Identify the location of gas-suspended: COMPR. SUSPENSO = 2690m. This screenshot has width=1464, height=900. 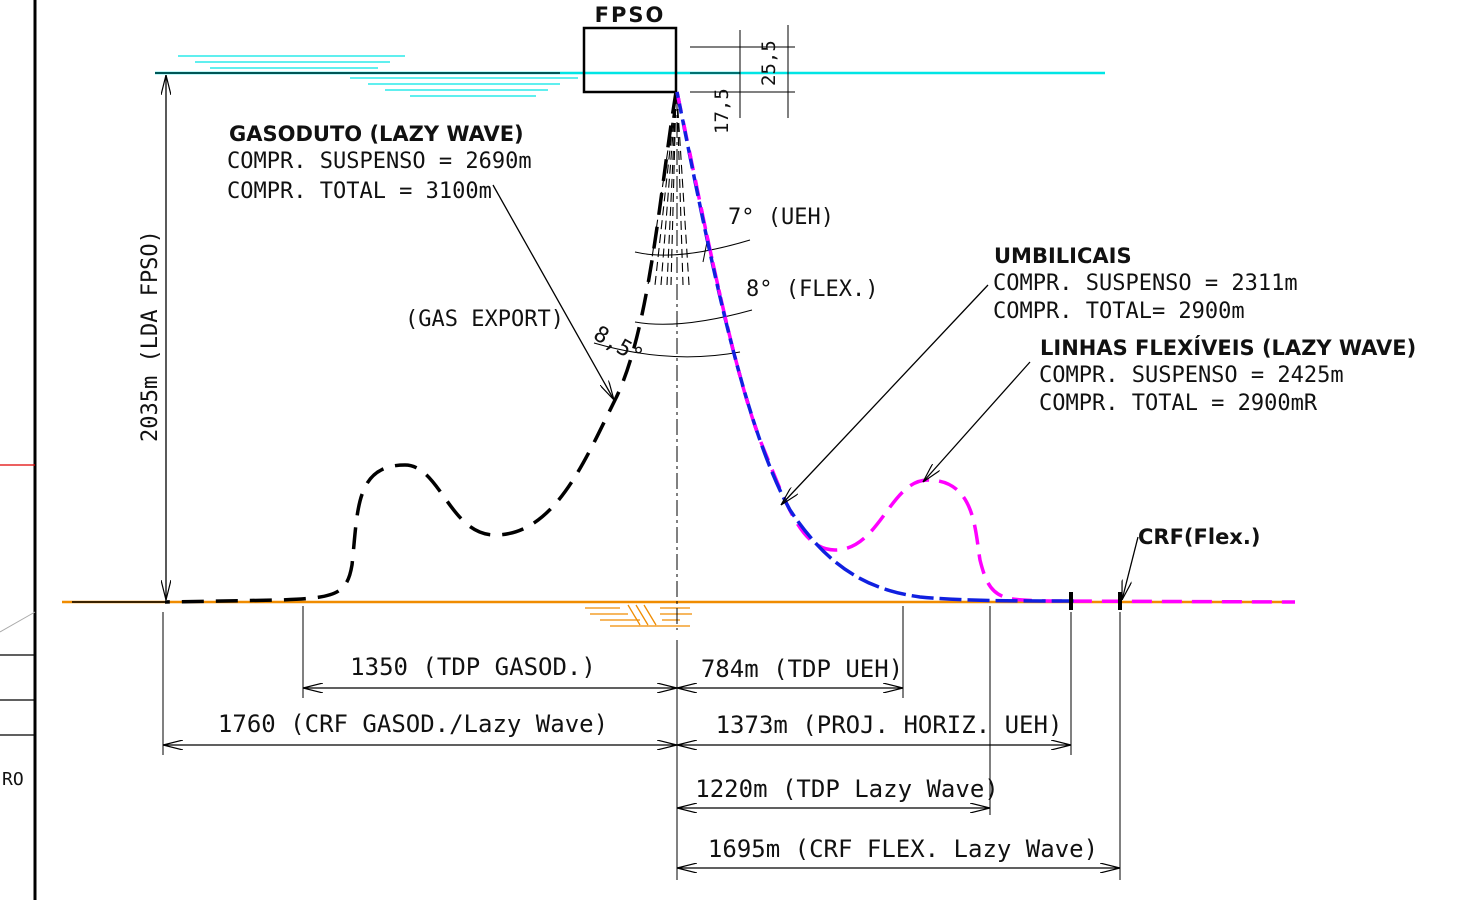
(379, 161).